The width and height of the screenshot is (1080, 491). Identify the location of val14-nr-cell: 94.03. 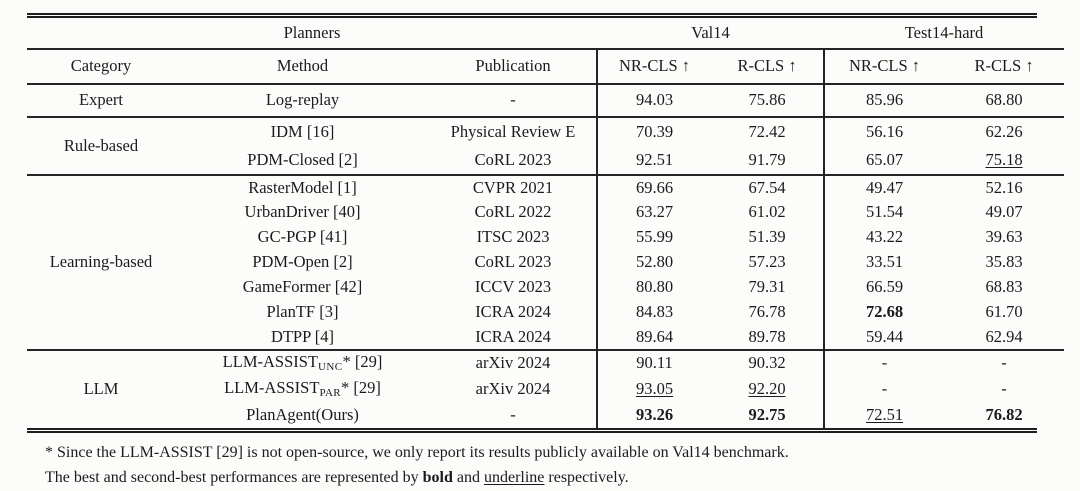
(654, 100).